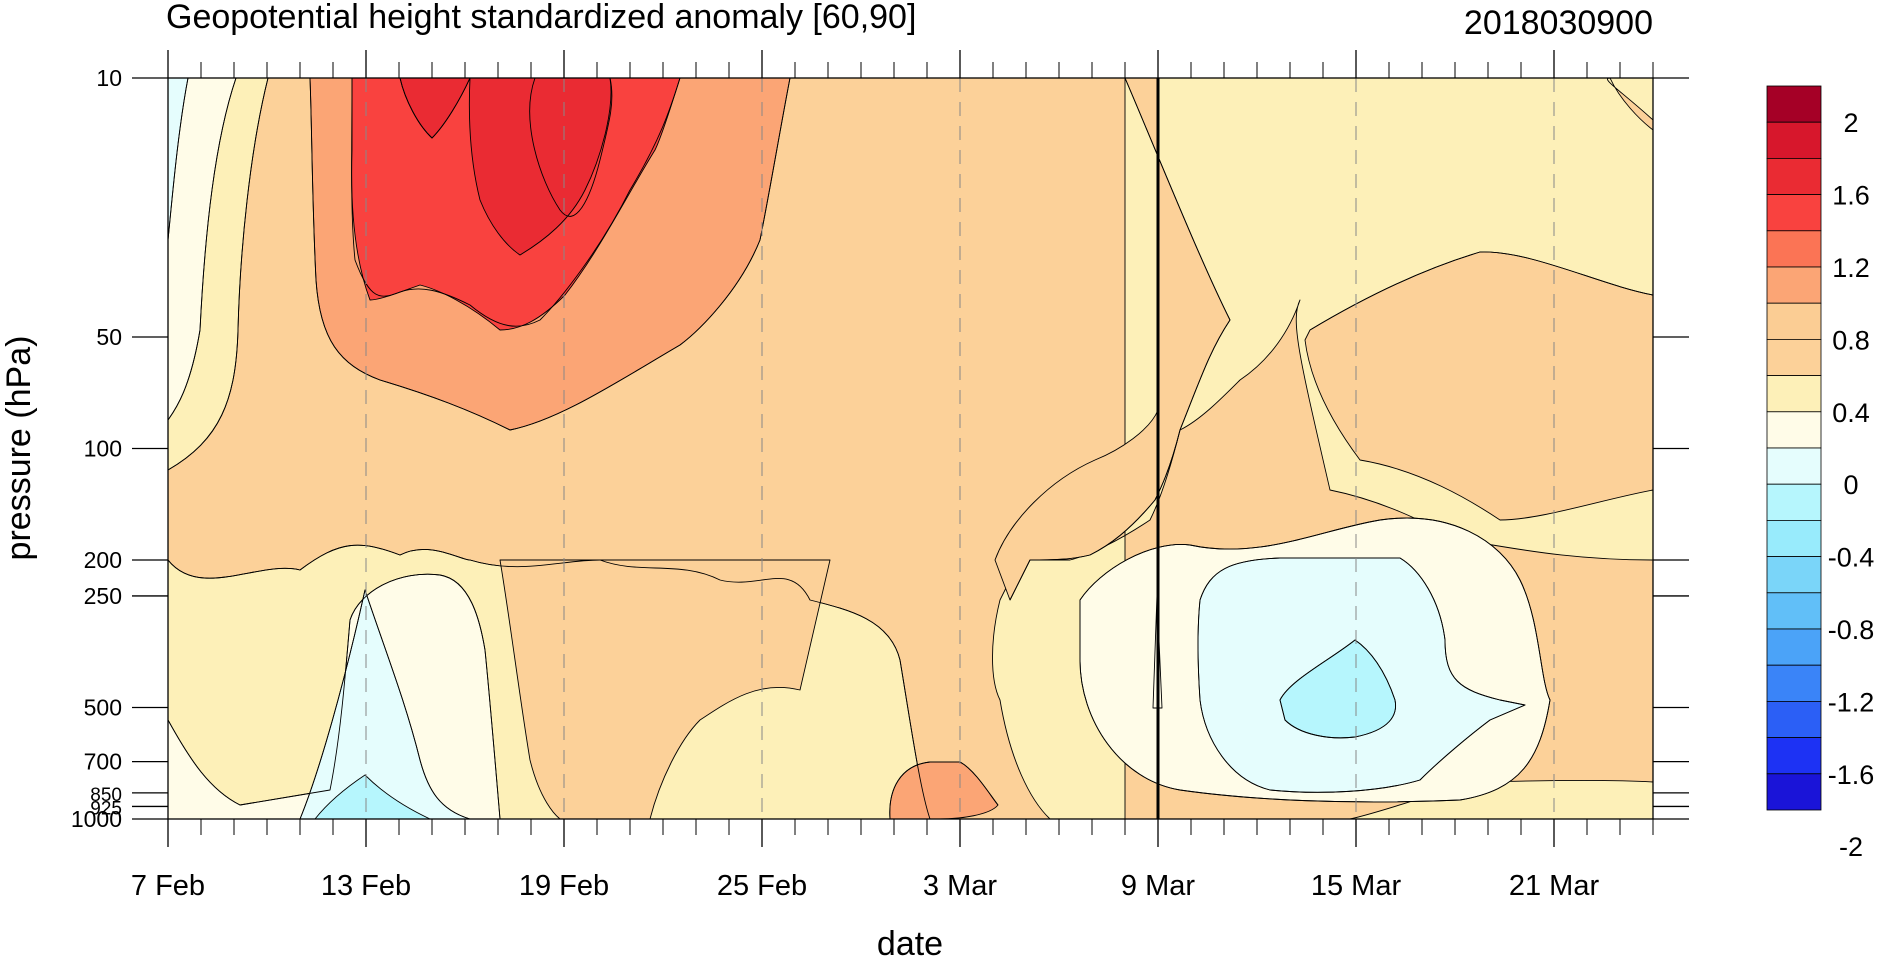  Describe the element at coordinates (1851, 196) in the screenshot. I see `colorbar-label: 1.6` at that location.